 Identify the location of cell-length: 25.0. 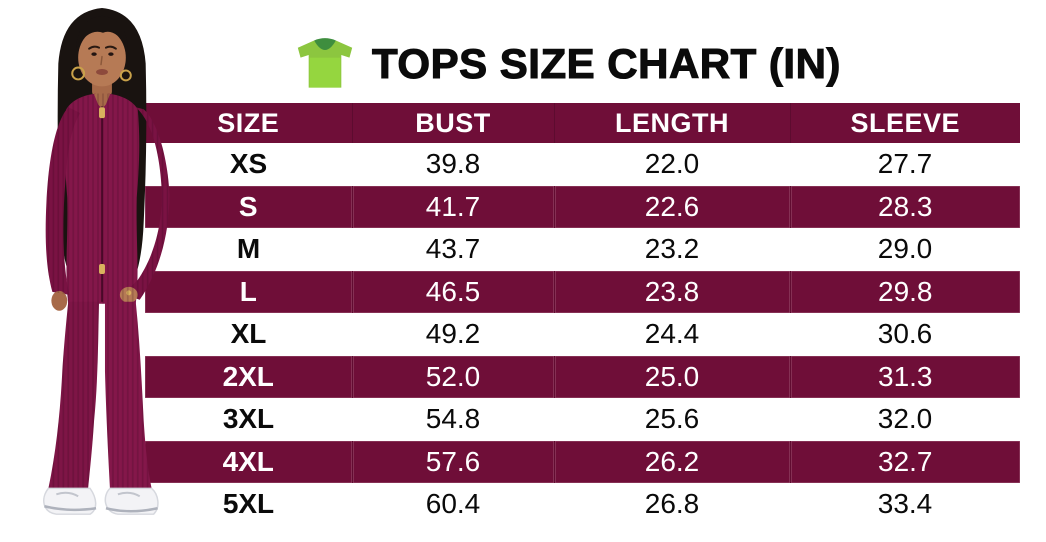
(672, 376).